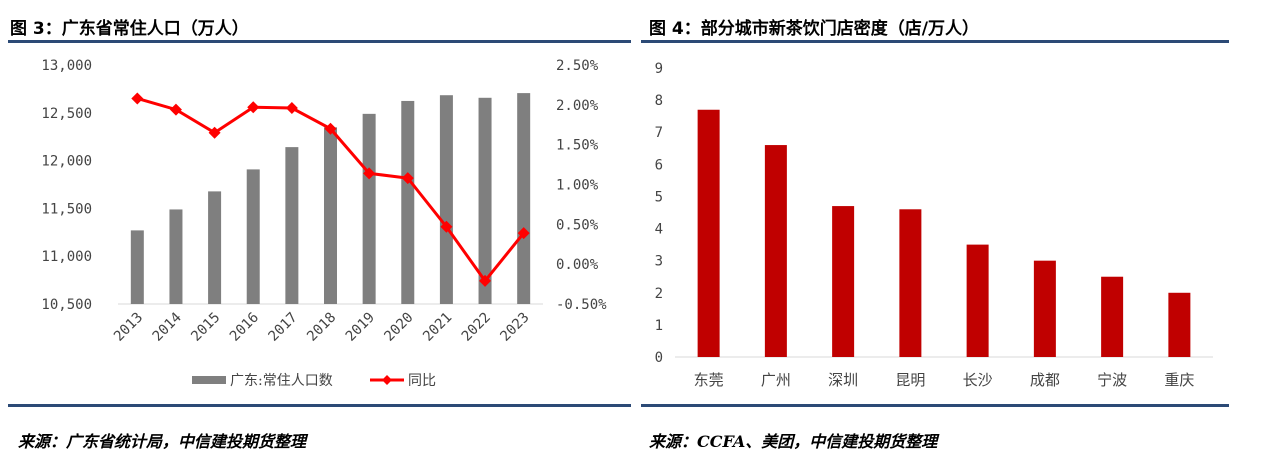 This screenshot has height=466, width=1263. I want to click on right-y-tick-label: 0.50%, so click(577, 225).